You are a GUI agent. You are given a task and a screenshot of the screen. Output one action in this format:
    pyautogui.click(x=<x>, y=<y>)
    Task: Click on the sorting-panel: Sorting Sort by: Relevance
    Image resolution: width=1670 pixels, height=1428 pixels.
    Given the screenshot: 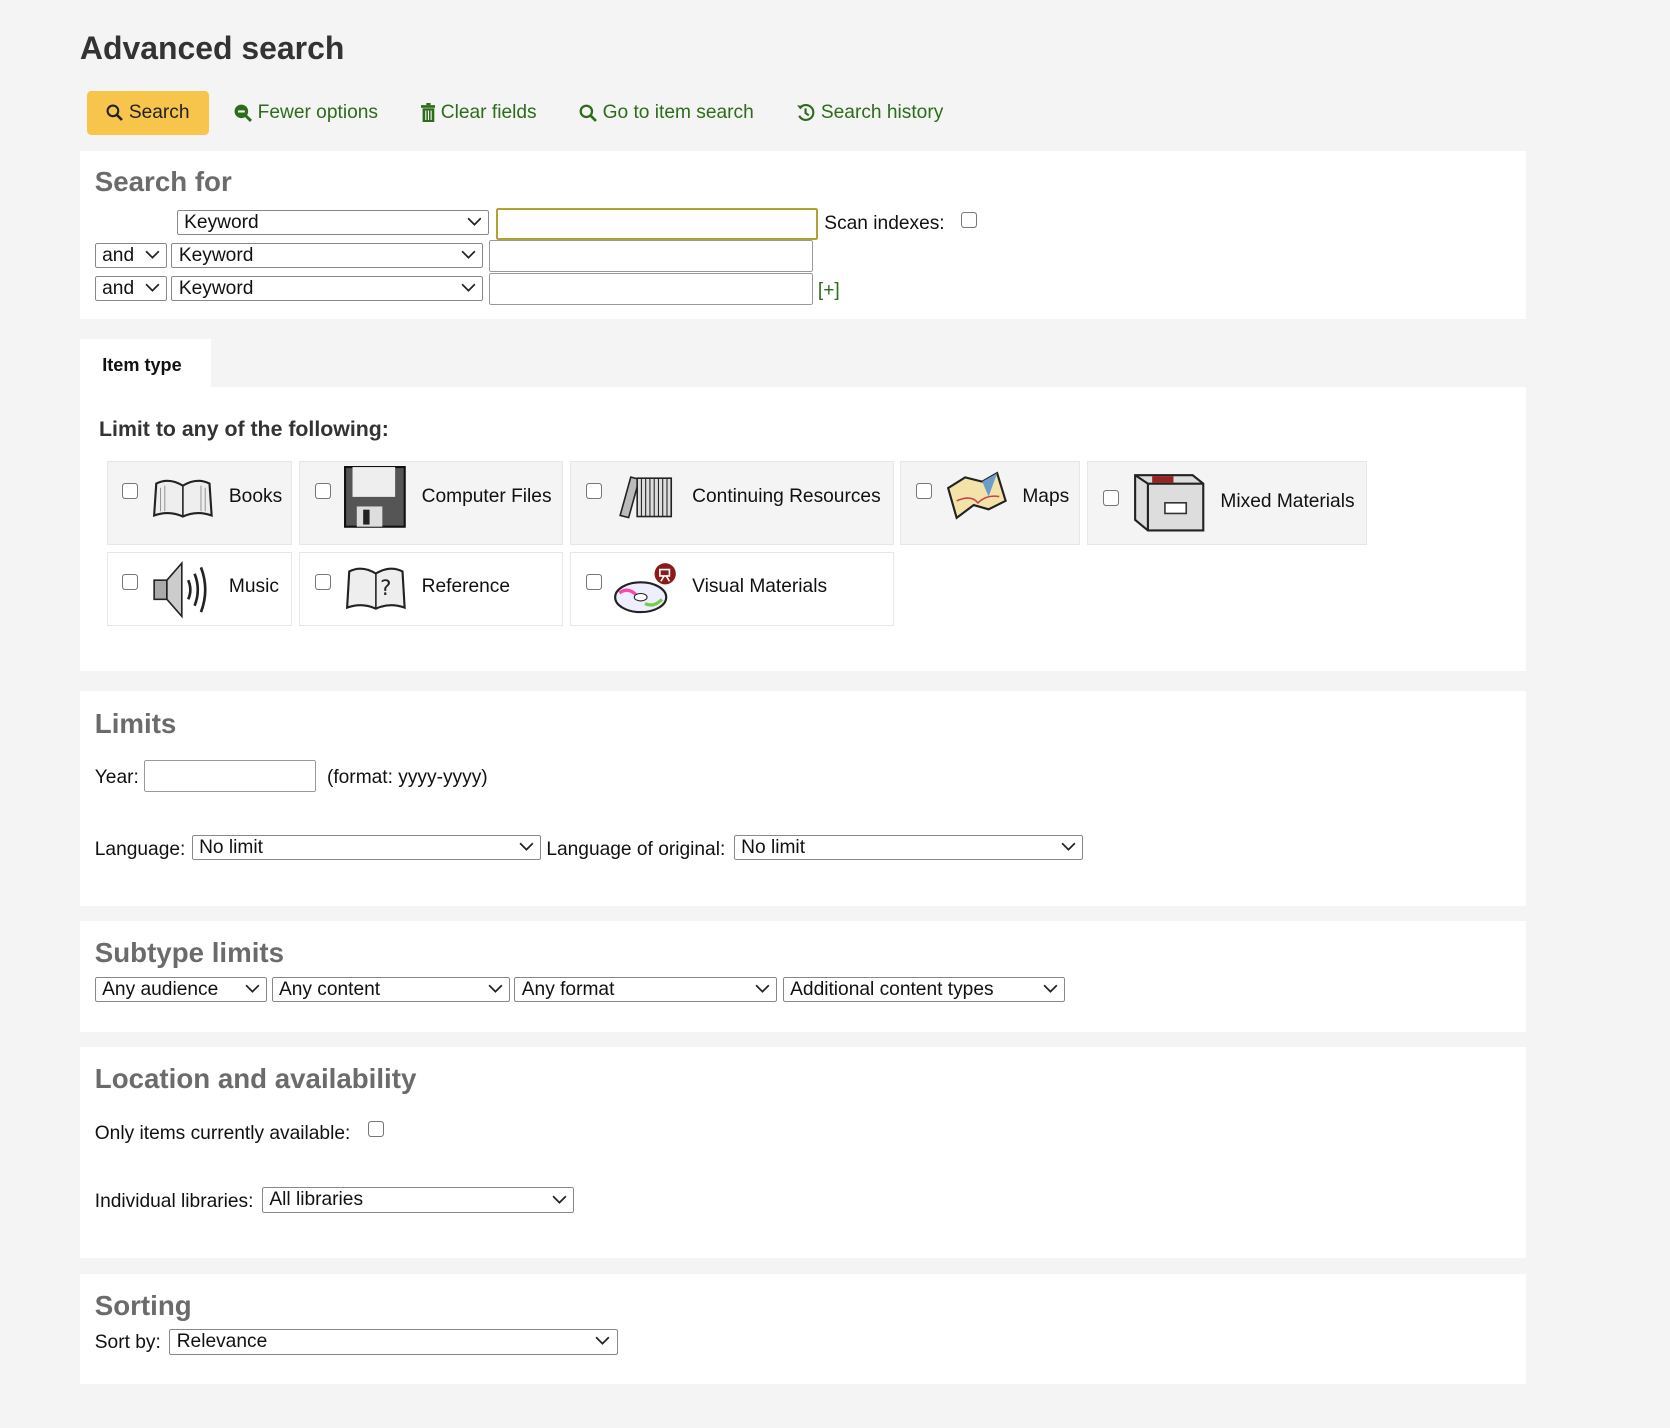 What is the action you would take?
    pyautogui.click(x=803, y=1329)
    